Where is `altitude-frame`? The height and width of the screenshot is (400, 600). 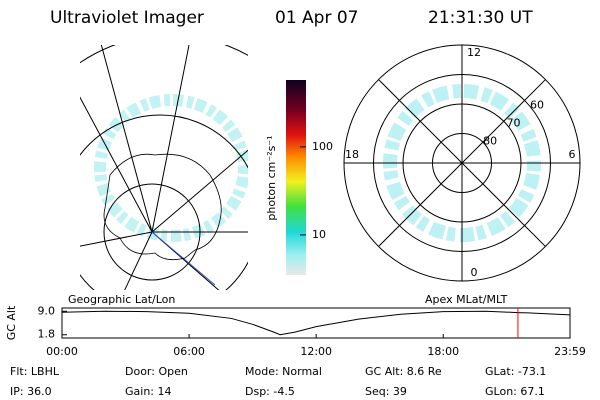 altitude-frame is located at coordinates (316, 323).